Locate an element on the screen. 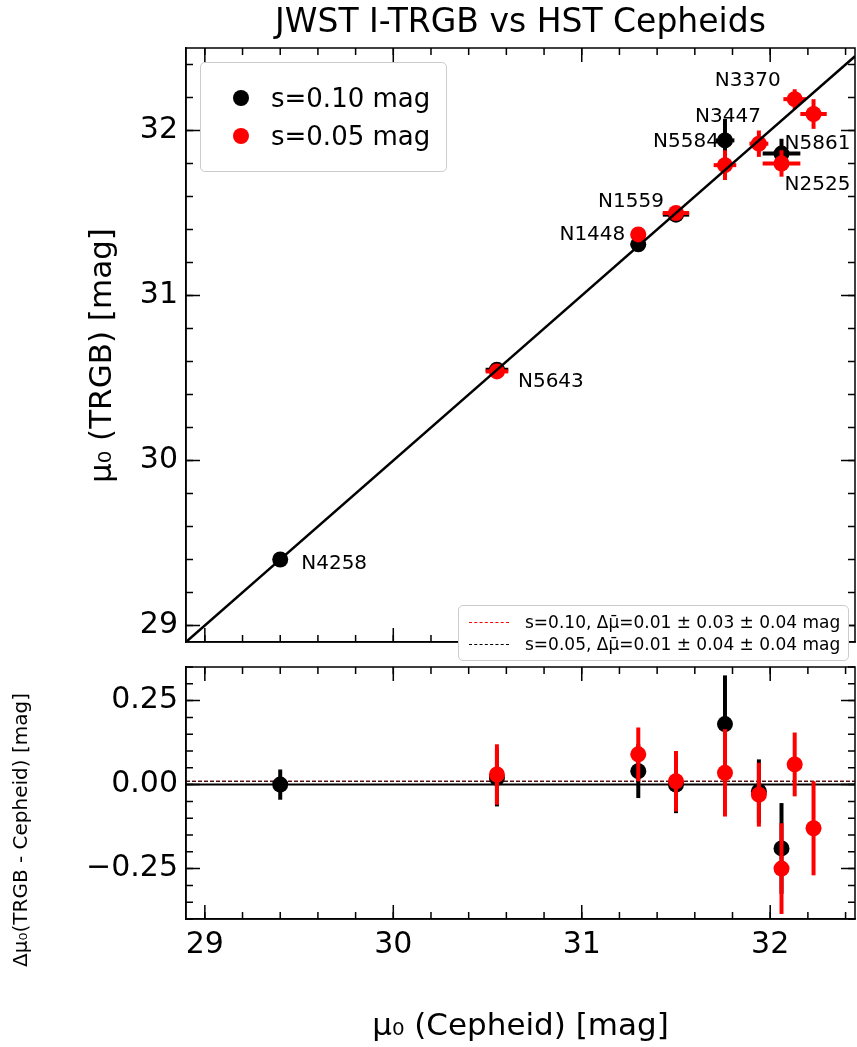 The height and width of the screenshot is (1047, 857). y-tick-label: 31 is located at coordinates (158, 293).